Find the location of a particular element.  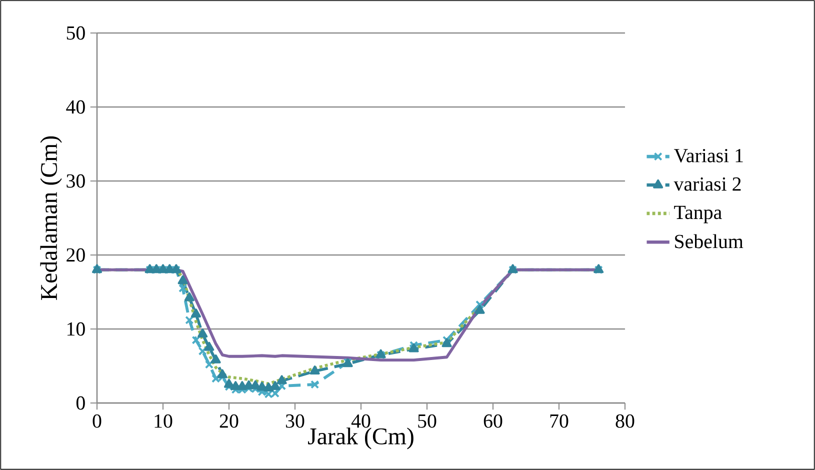

x-tick-label: 20 is located at coordinates (229, 421).